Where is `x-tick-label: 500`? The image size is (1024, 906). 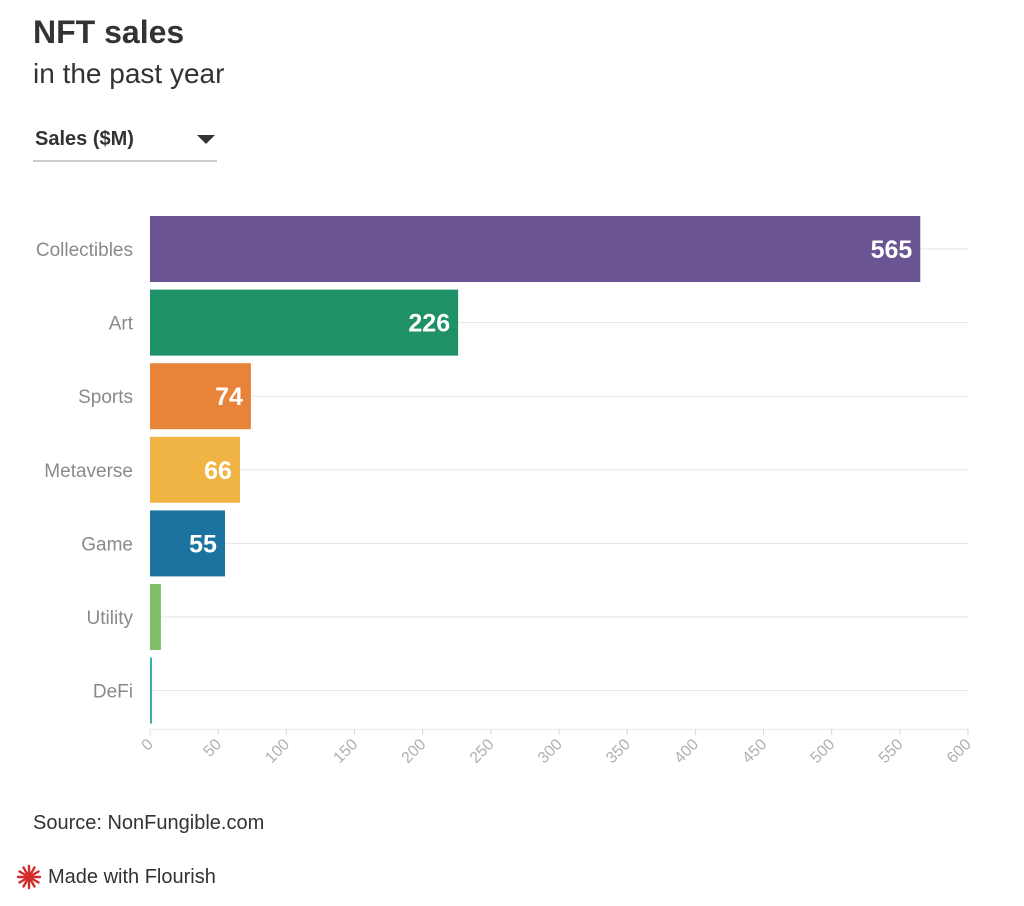
x-tick-label: 500 is located at coordinates (823, 751).